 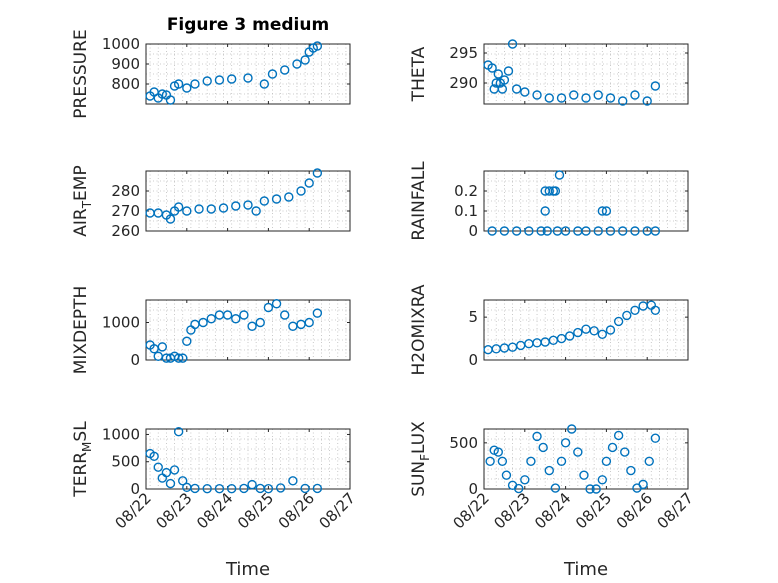 I want to click on subplot-5: 0 1000 MIXDEPTH, so click(x=211, y=330).